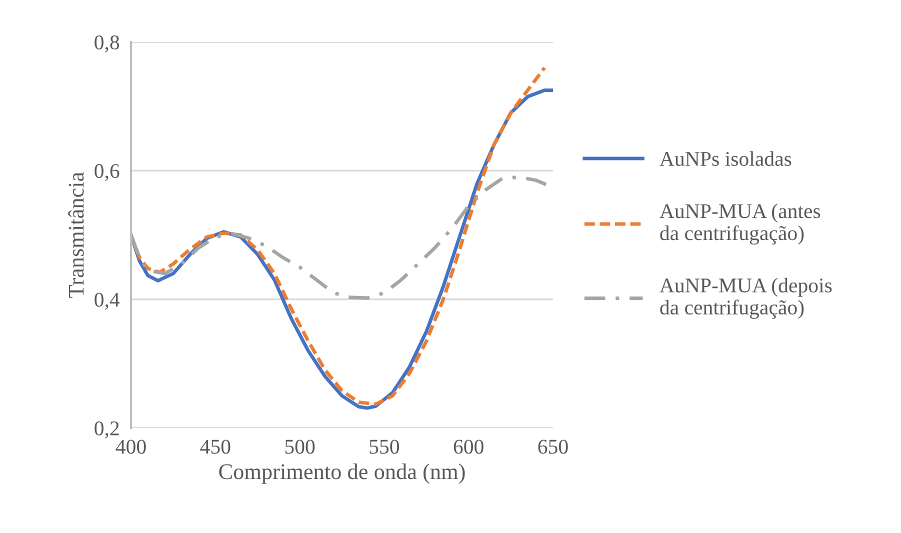 The image size is (901, 533). I want to click on x-axis-title: Comprimento de onda (nm), so click(342, 474).